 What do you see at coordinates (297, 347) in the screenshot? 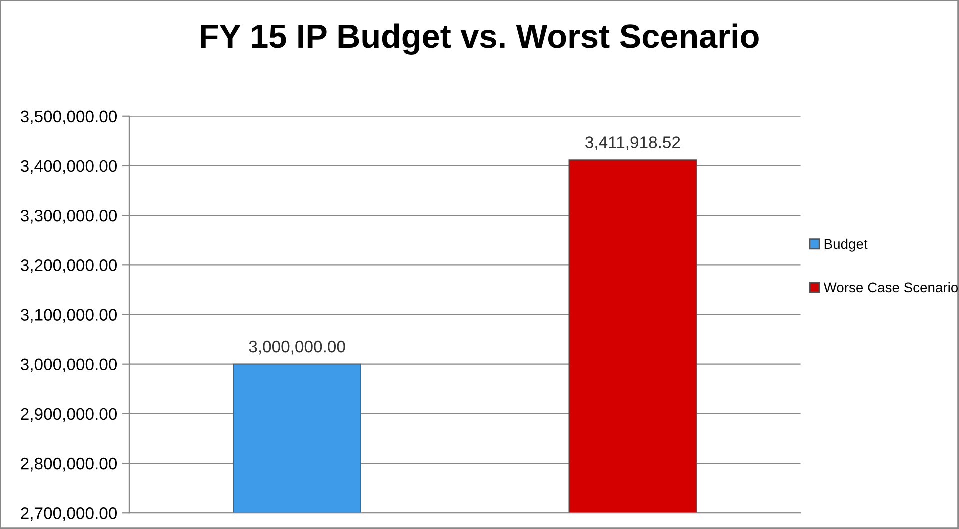
I see `data-label: 3,000,000.00` at bounding box center [297, 347].